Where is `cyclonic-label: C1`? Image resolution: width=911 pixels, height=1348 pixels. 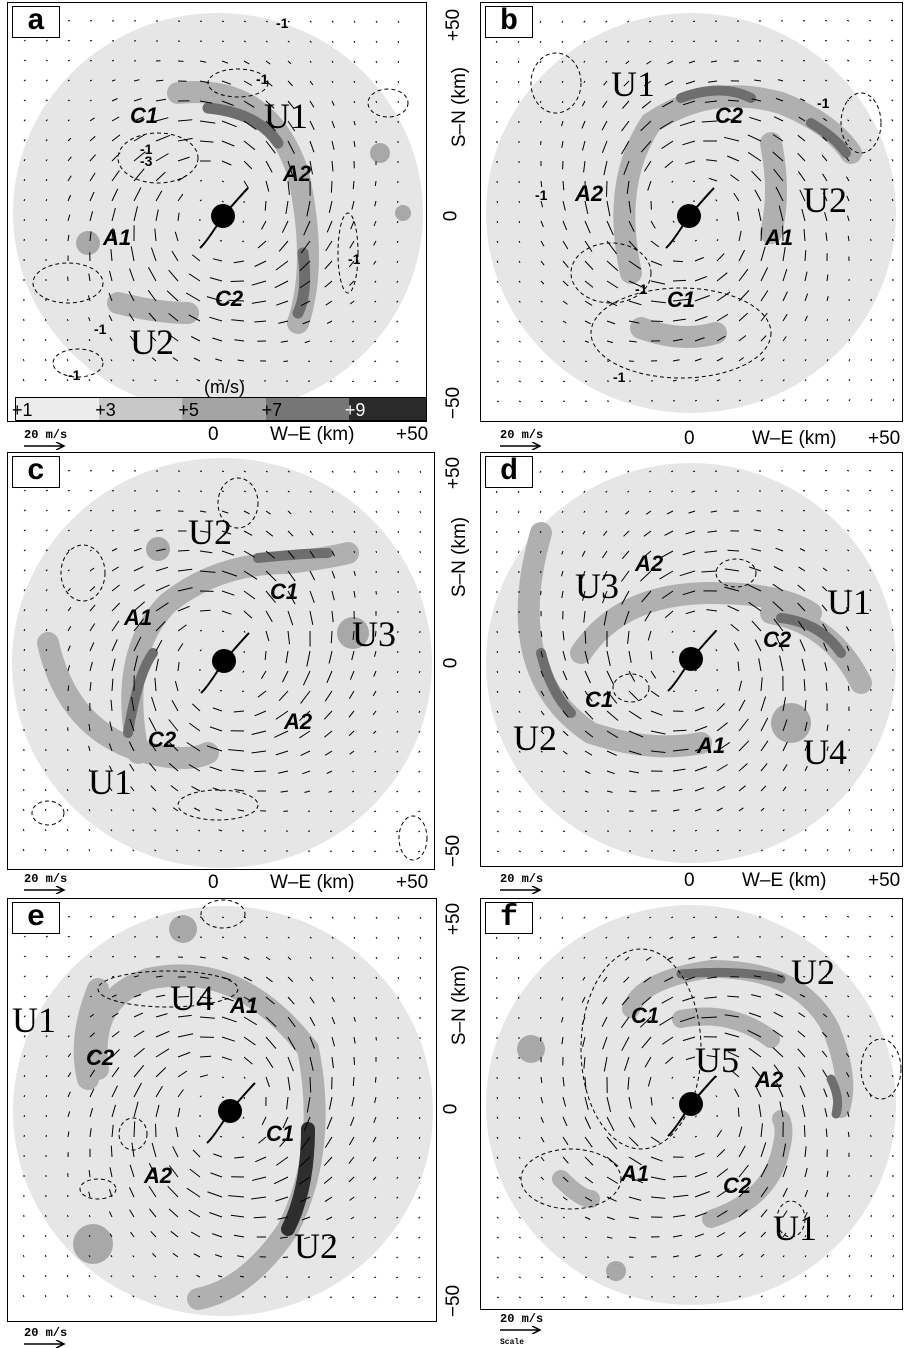
cyclonic-label: C1 is located at coordinates (280, 1133).